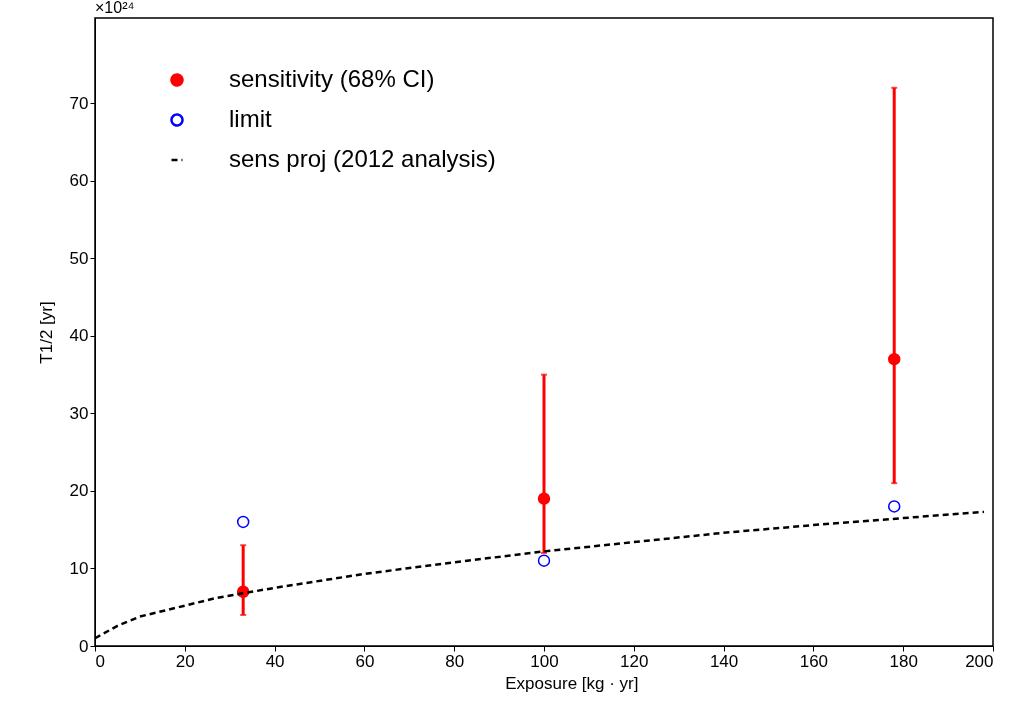 This screenshot has width=1017, height=701. I want to click on x-tick-label: 80, so click(455, 661).